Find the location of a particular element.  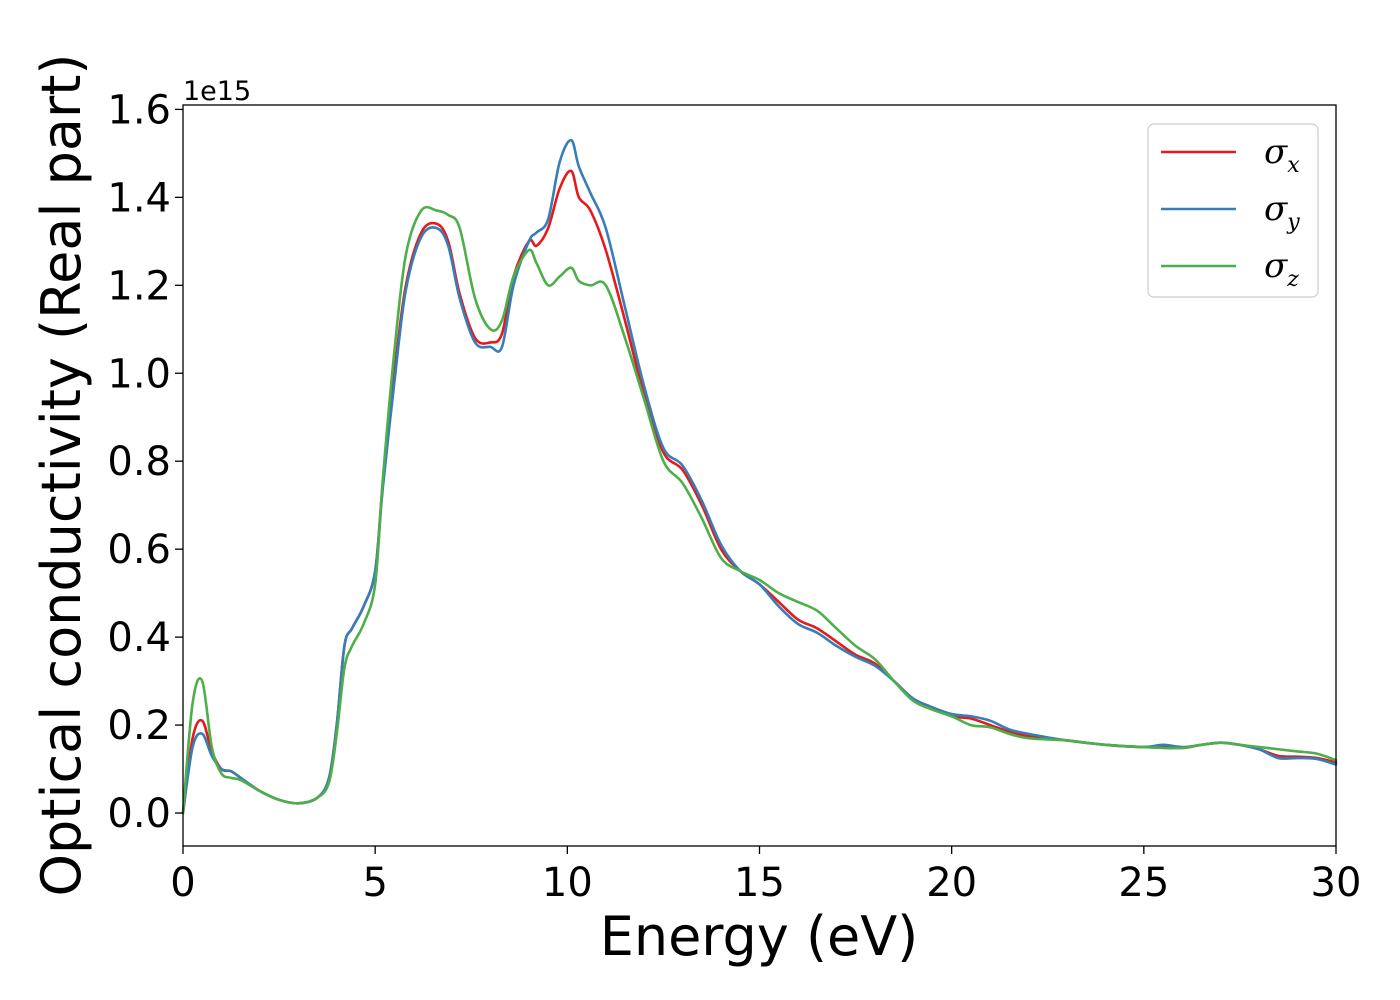

y-tick-label: 0.6 is located at coordinates (139, 550).